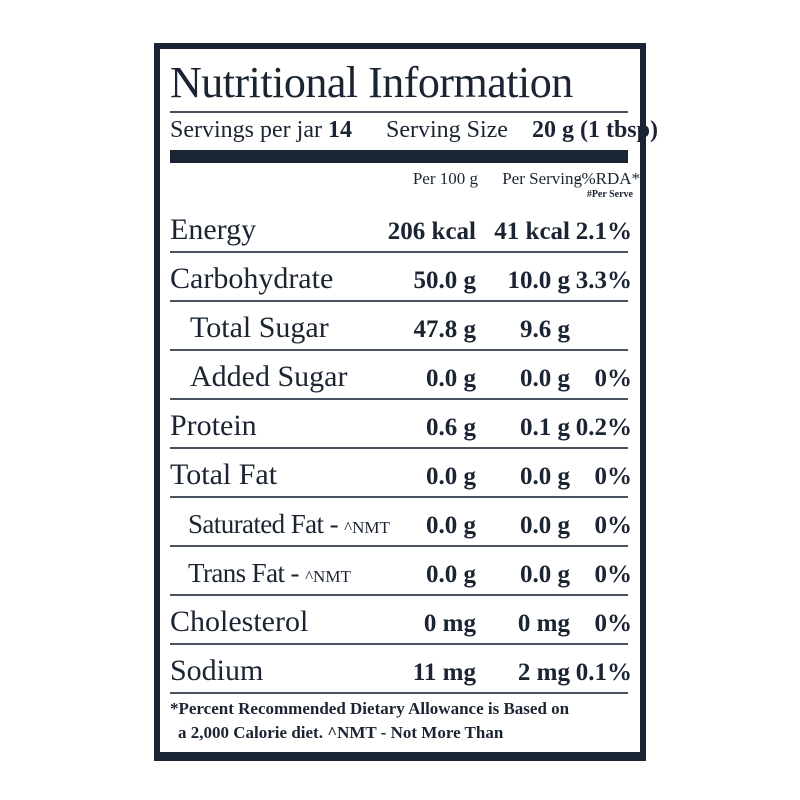 The image size is (800, 800). I want to click on nutrient-row-trans-fat: Trans Fat - ^NMT 0.0 g 0.0 g 0%, so click(401, 571).